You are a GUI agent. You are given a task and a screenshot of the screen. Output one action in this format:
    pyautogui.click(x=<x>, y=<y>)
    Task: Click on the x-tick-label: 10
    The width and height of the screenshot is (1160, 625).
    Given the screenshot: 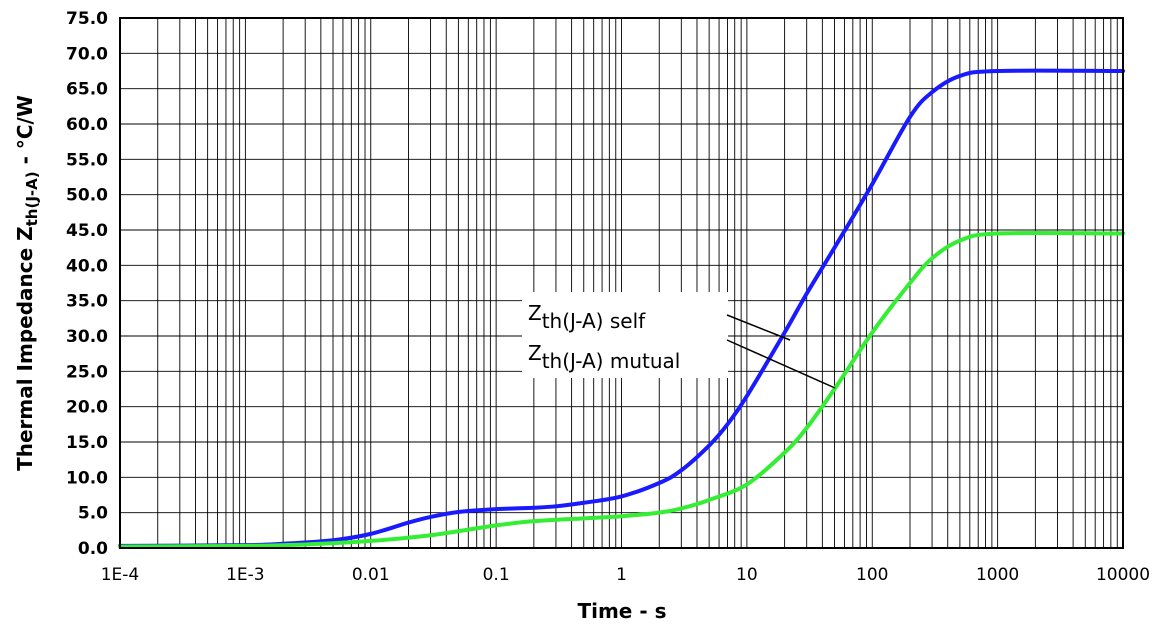 What is the action you would take?
    pyautogui.click(x=747, y=575)
    